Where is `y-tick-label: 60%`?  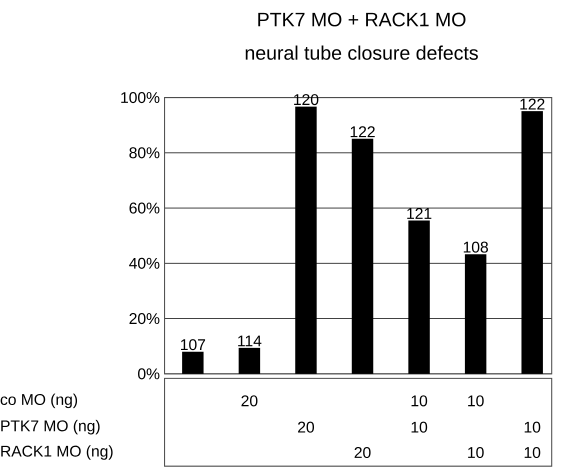
y-tick-label: 60% is located at coordinates (145, 208).